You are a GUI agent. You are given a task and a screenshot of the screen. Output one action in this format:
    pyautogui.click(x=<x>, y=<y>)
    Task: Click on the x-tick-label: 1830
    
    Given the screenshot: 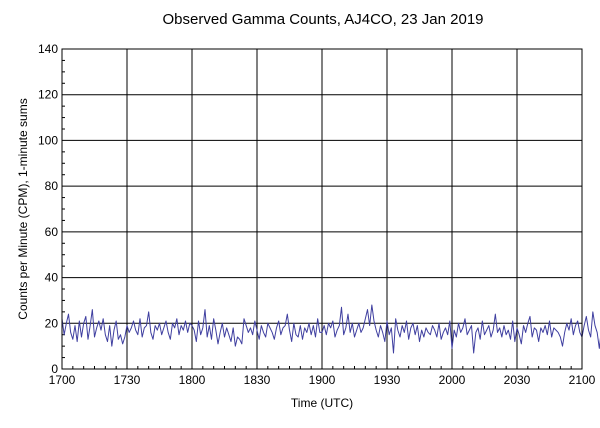 What is the action you would take?
    pyautogui.click(x=257, y=380)
    